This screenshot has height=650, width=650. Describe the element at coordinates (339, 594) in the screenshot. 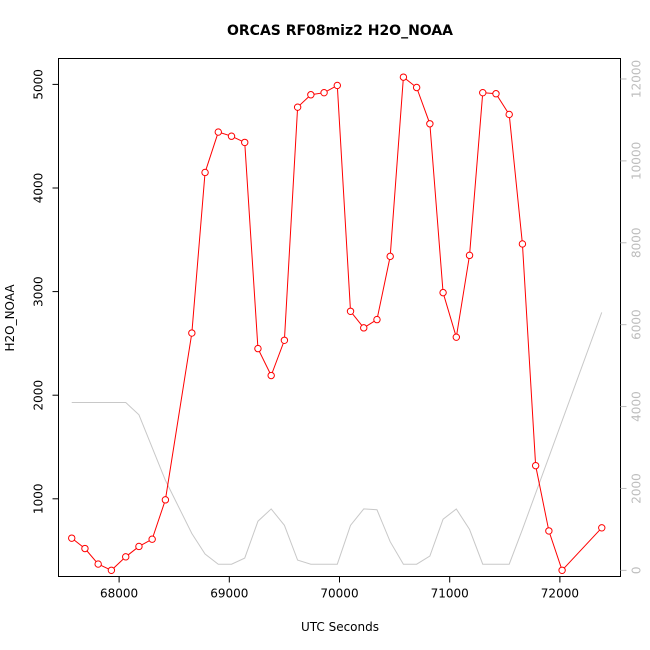

I see `x-tick-label: 70000` at that location.